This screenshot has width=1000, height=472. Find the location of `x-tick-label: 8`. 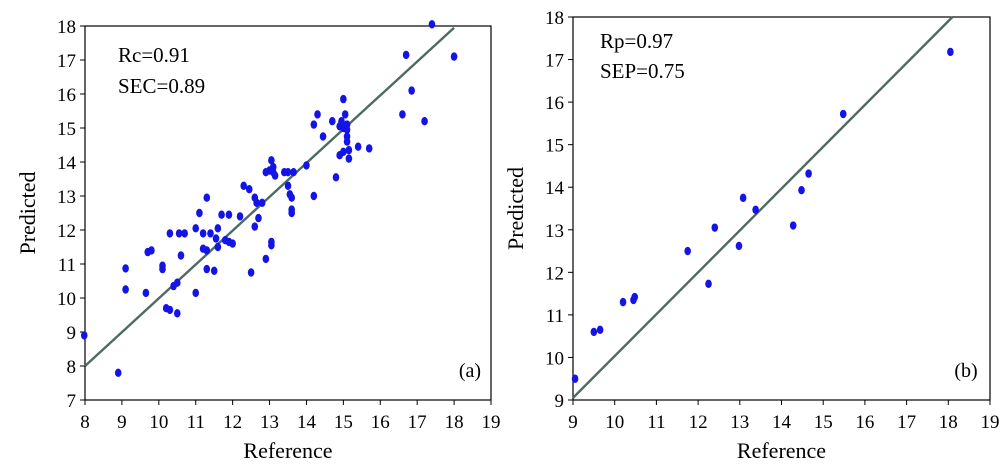

x-tick-label: 8 is located at coordinates (85, 422).